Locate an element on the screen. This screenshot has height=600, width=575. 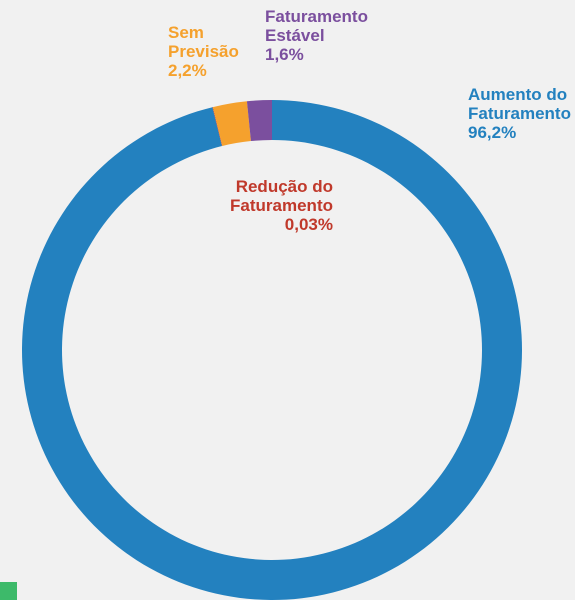
slice-label: Faturamento Estável is located at coordinates (316, 26).